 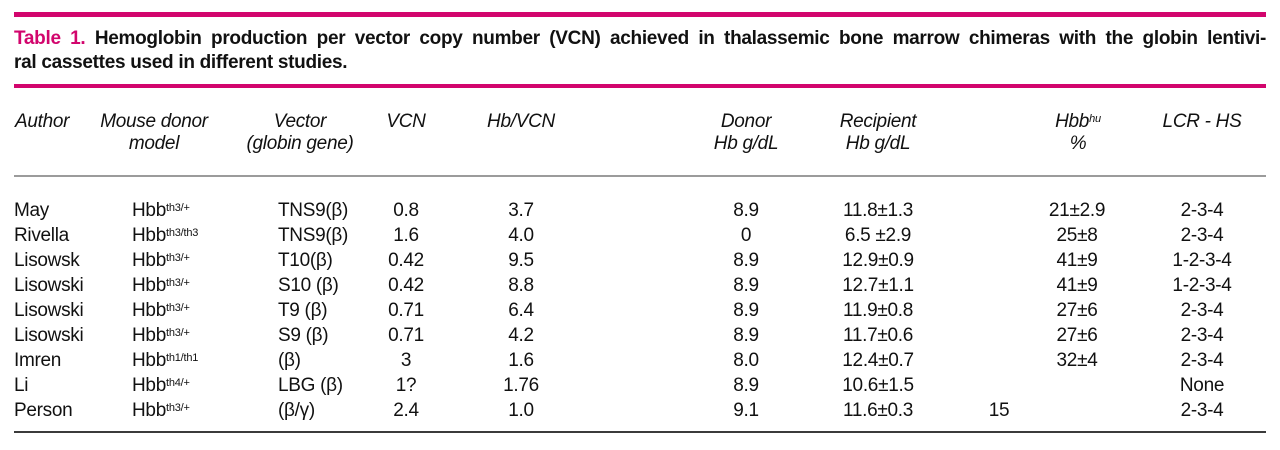 What do you see at coordinates (878, 260) in the screenshot?
I see `cell-recipient-hb: 12.9±0.9` at bounding box center [878, 260].